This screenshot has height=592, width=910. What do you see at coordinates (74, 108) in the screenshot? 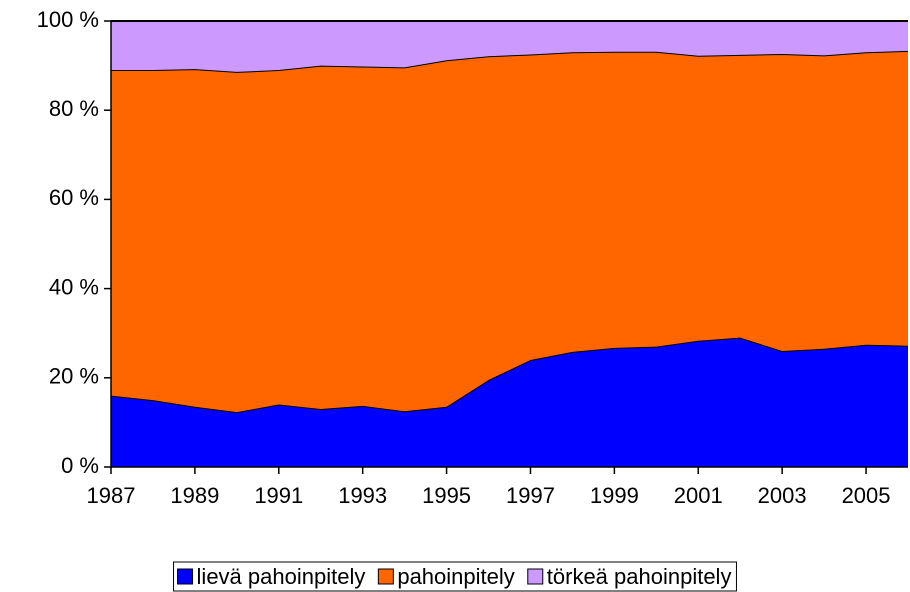
I see `y-tick-label: 80 %` at bounding box center [74, 108].